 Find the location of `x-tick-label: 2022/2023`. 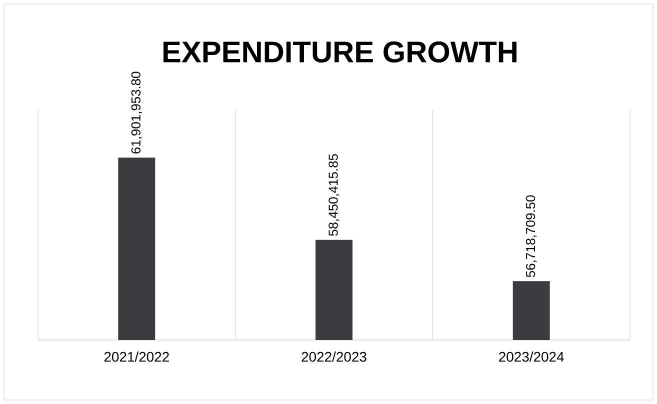

x-tick-label: 2022/2023 is located at coordinates (334, 357).